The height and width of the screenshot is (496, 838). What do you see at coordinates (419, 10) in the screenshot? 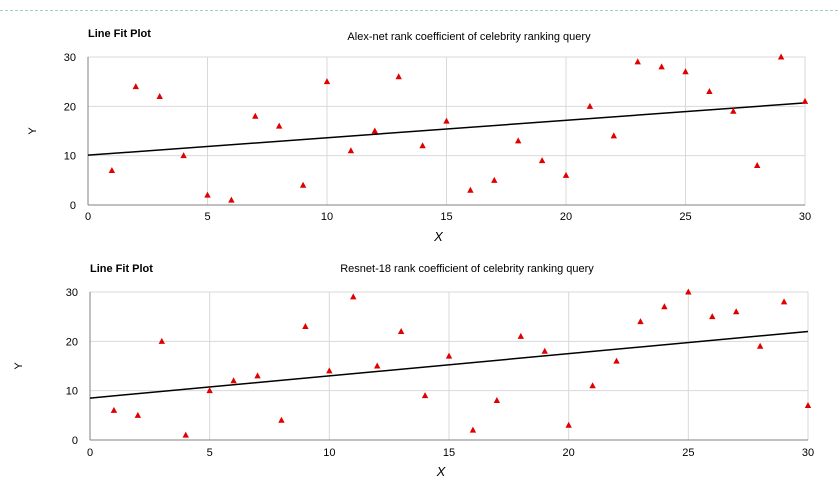
I see `top-divider` at bounding box center [419, 10].